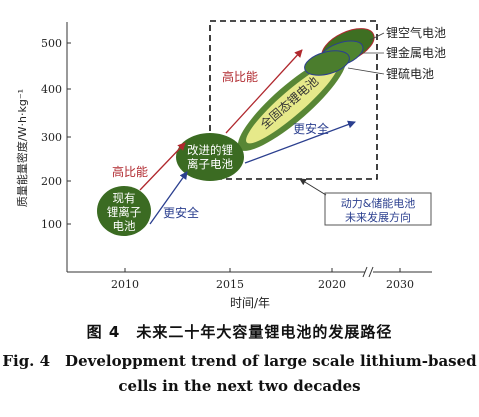 The width and height of the screenshot is (479, 417). I want to click on y-tick-label: 200, so click(51, 181).